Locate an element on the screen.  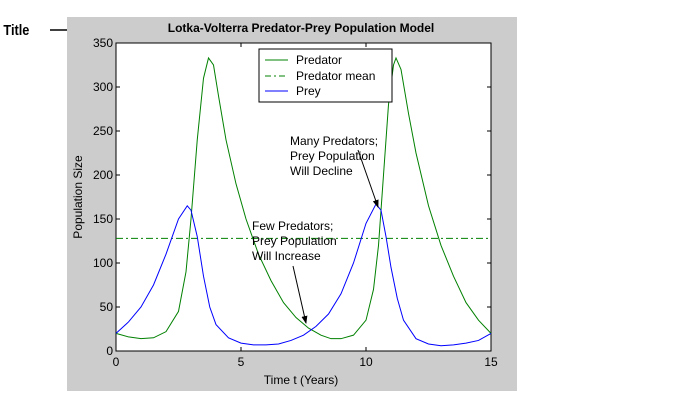
annotation-line: Many Predators; is located at coordinates (334, 141).